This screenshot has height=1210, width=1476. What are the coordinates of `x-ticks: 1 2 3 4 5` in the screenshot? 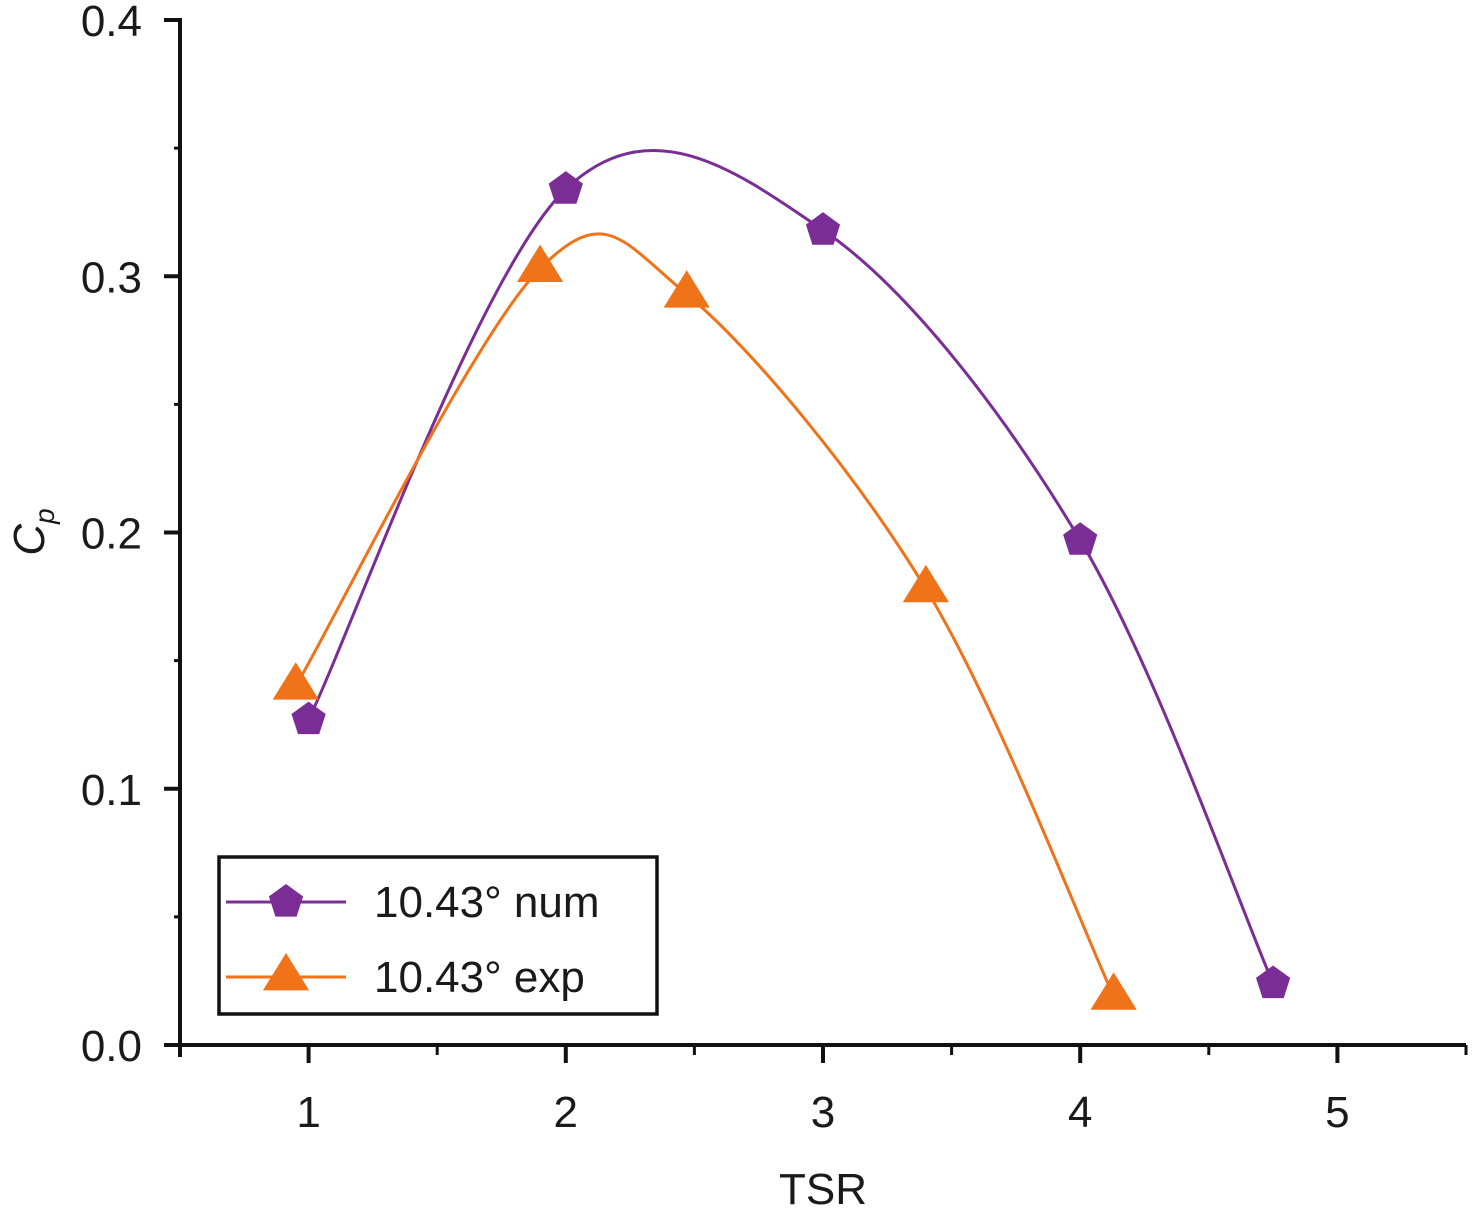 It's located at (823, 1091).